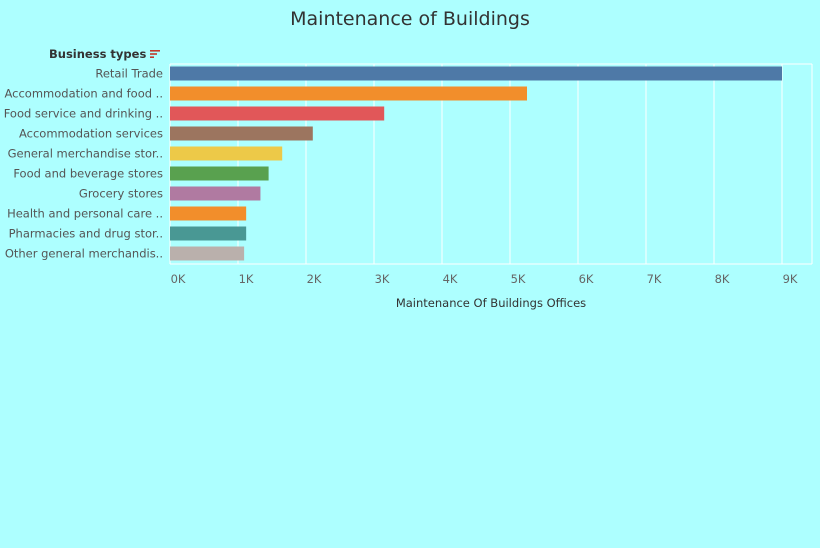 The image size is (820, 548). I want to click on category-label-5: General merchandise stor.., so click(85, 154).